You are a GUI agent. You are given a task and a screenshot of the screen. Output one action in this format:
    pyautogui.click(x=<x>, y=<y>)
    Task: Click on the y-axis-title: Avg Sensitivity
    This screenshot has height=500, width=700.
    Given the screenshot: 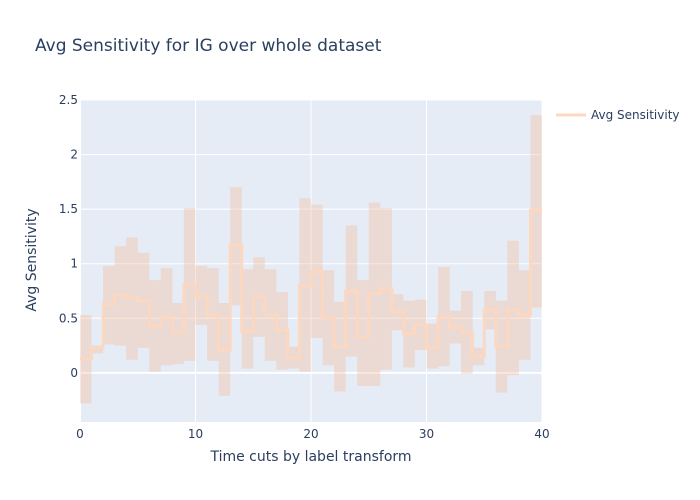 What is the action you would take?
    pyautogui.click(x=32, y=259)
    